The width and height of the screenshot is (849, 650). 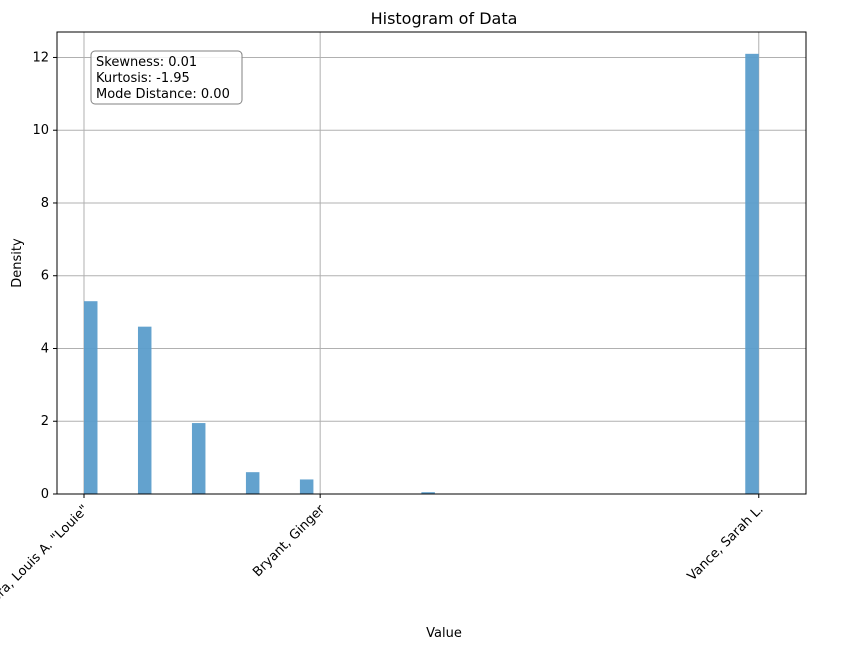 I want to click on y-tick-label: 2, so click(x=45, y=421).